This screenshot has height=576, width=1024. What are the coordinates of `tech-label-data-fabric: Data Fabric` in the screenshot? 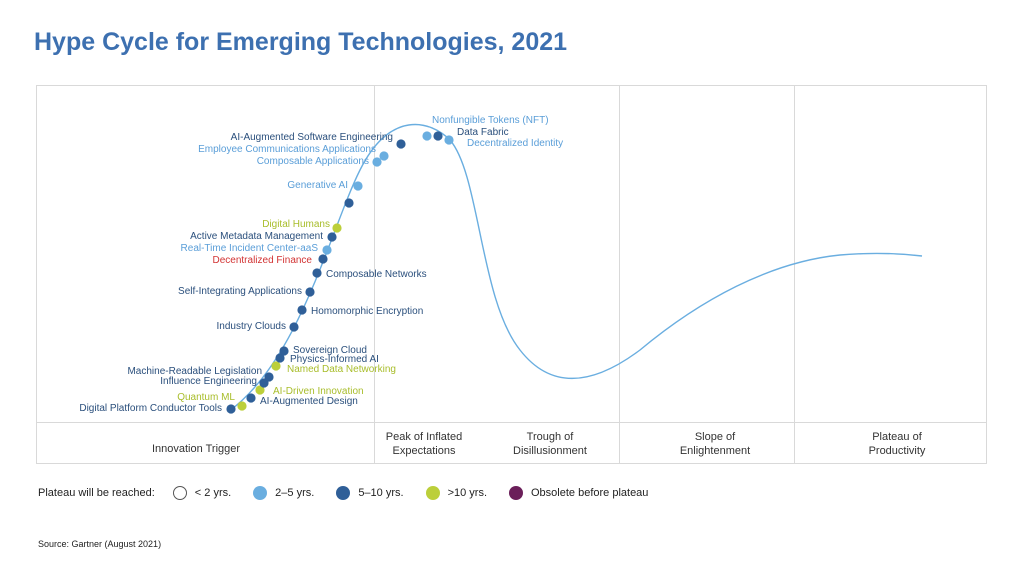 It's located at (483, 132).